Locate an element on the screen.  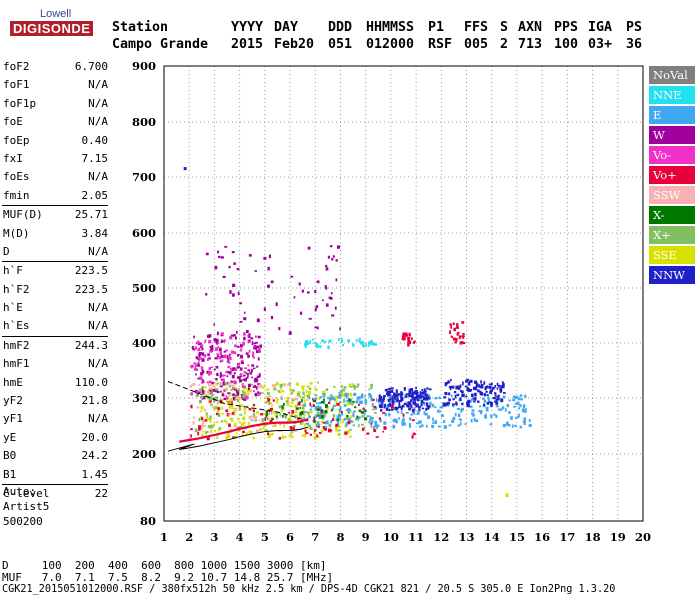
y-tick-label: 500 is located at coordinates (144, 288).